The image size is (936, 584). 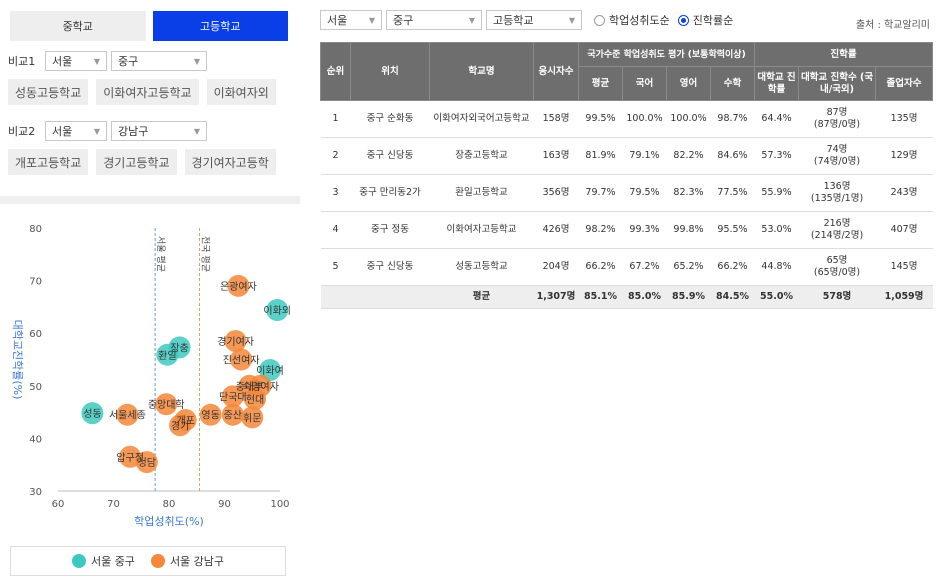 What do you see at coordinates (76, 131) in the screenshot?
I see `compare2-region-select: 서울 ▼` at bounding box center [76, 131].